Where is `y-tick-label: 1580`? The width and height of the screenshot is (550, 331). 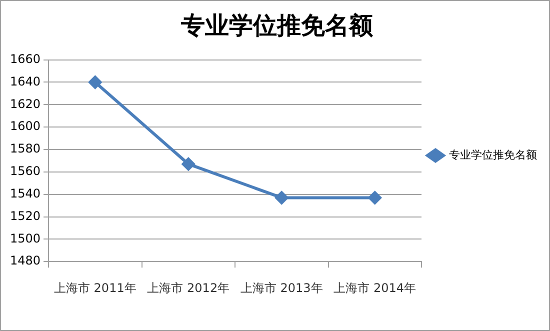 y-tick-label: 1580 is located at coordinates (25, 149).